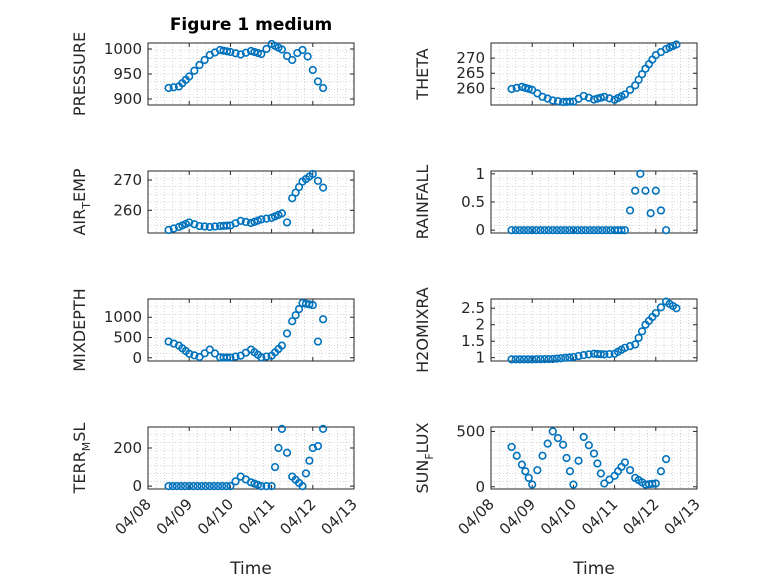  I want to click on y-axis-label: THETA, so click(422, 74).